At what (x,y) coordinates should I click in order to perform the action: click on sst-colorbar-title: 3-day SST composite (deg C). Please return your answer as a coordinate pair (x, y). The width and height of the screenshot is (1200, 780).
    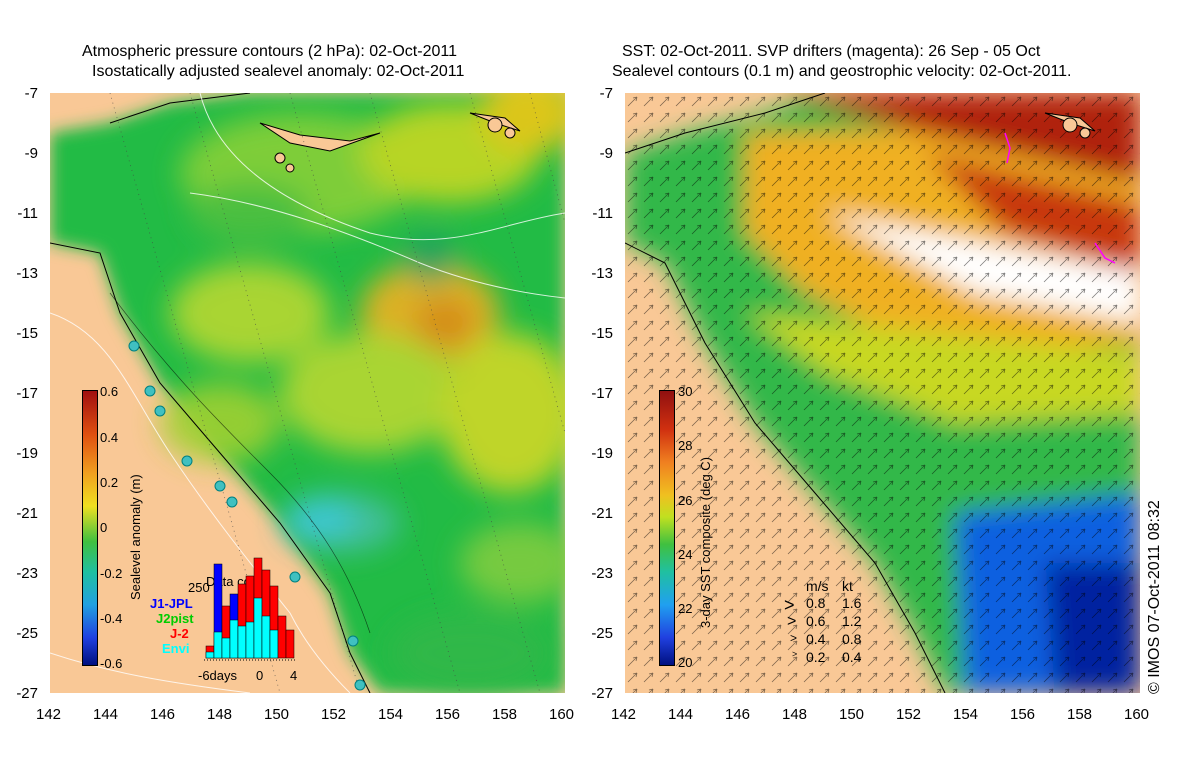
    Looking at the image, I should click on (705, 542).